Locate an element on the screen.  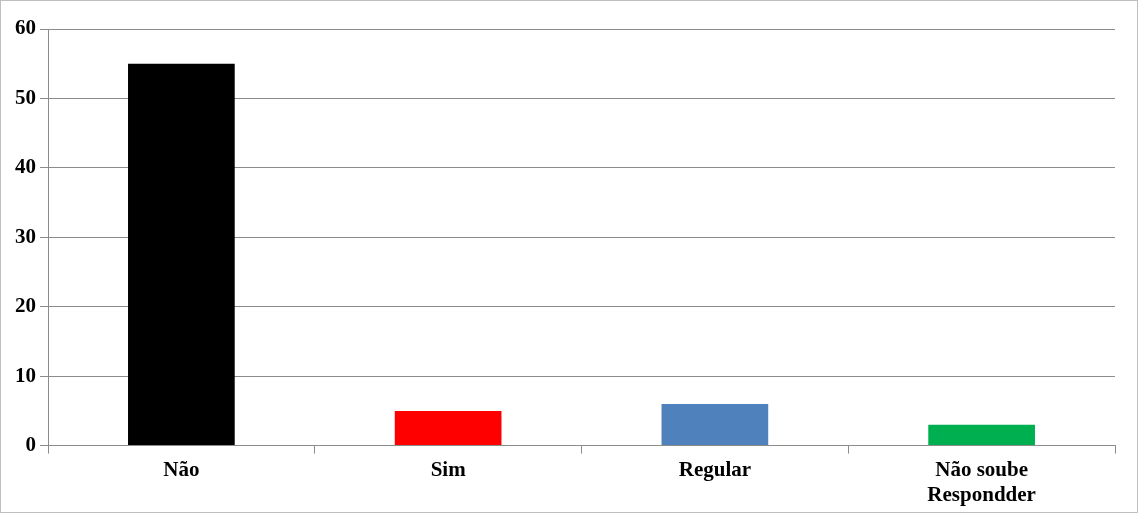
x-tick-label: Regular is located at coordinates (715, 468).